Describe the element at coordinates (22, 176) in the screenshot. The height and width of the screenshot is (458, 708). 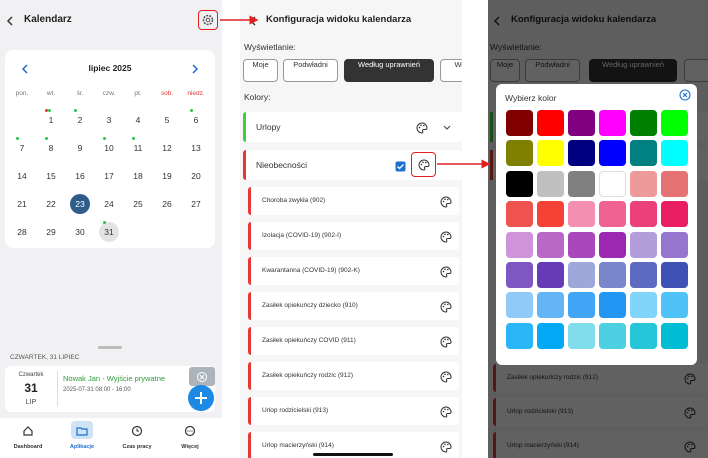
I see `day-number: 14` at that location.